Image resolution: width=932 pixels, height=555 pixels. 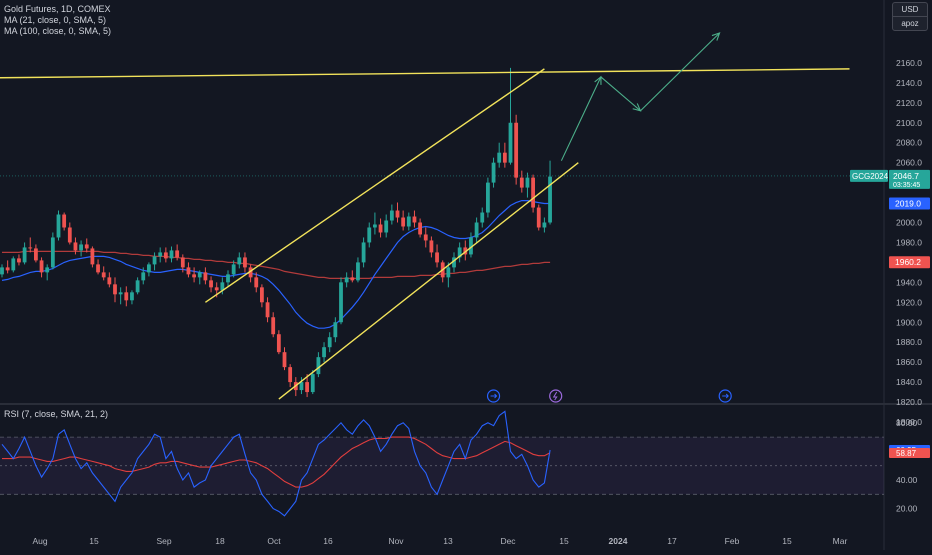 I want to click on price-tick-label: 2080.0, so click(x=909, y=143).